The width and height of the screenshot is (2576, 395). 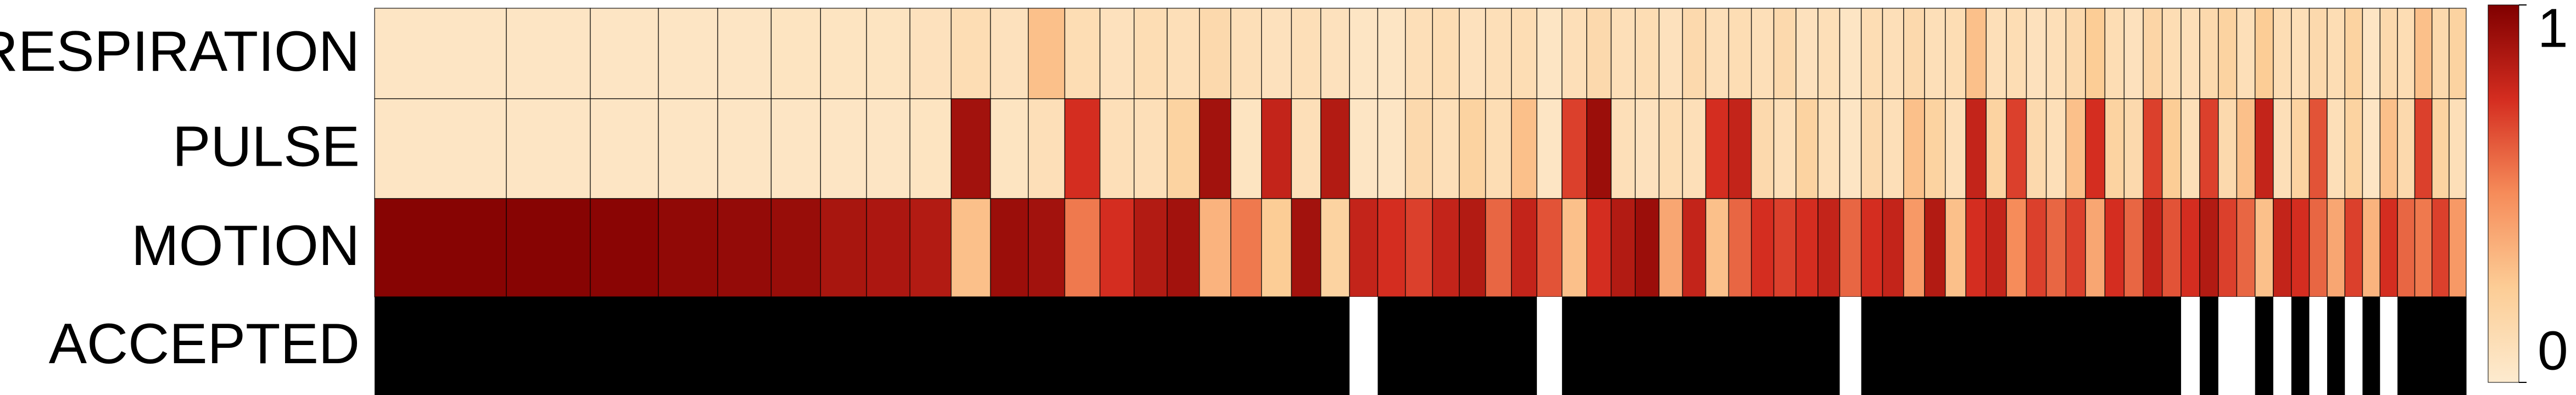 What do you see at coordinates (2553, 29) in the screenshot?
I see `colorbar-tick-label: 1` at bounding box center [2553, 29].